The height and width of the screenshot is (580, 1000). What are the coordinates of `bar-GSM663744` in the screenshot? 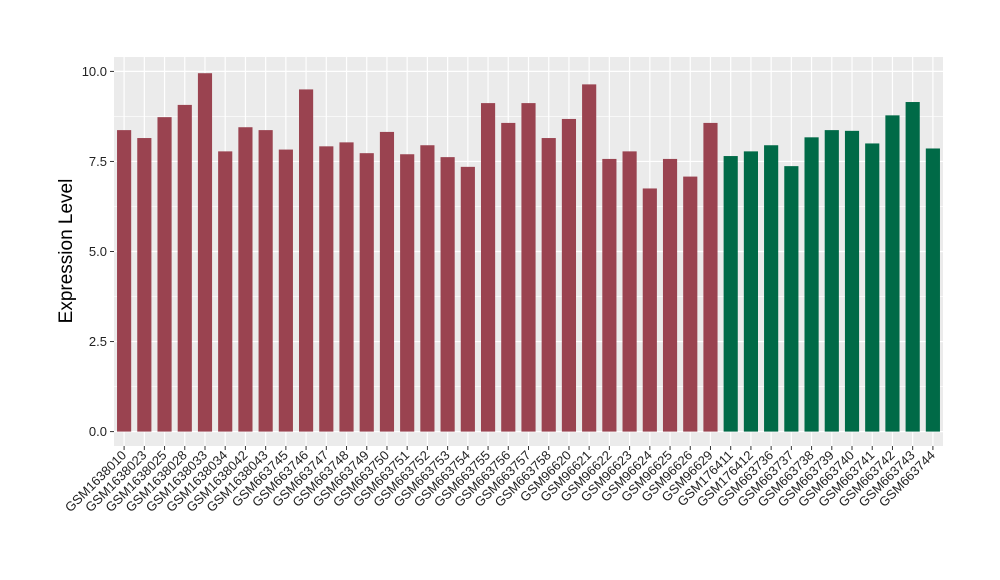 It's located at (932, 290).